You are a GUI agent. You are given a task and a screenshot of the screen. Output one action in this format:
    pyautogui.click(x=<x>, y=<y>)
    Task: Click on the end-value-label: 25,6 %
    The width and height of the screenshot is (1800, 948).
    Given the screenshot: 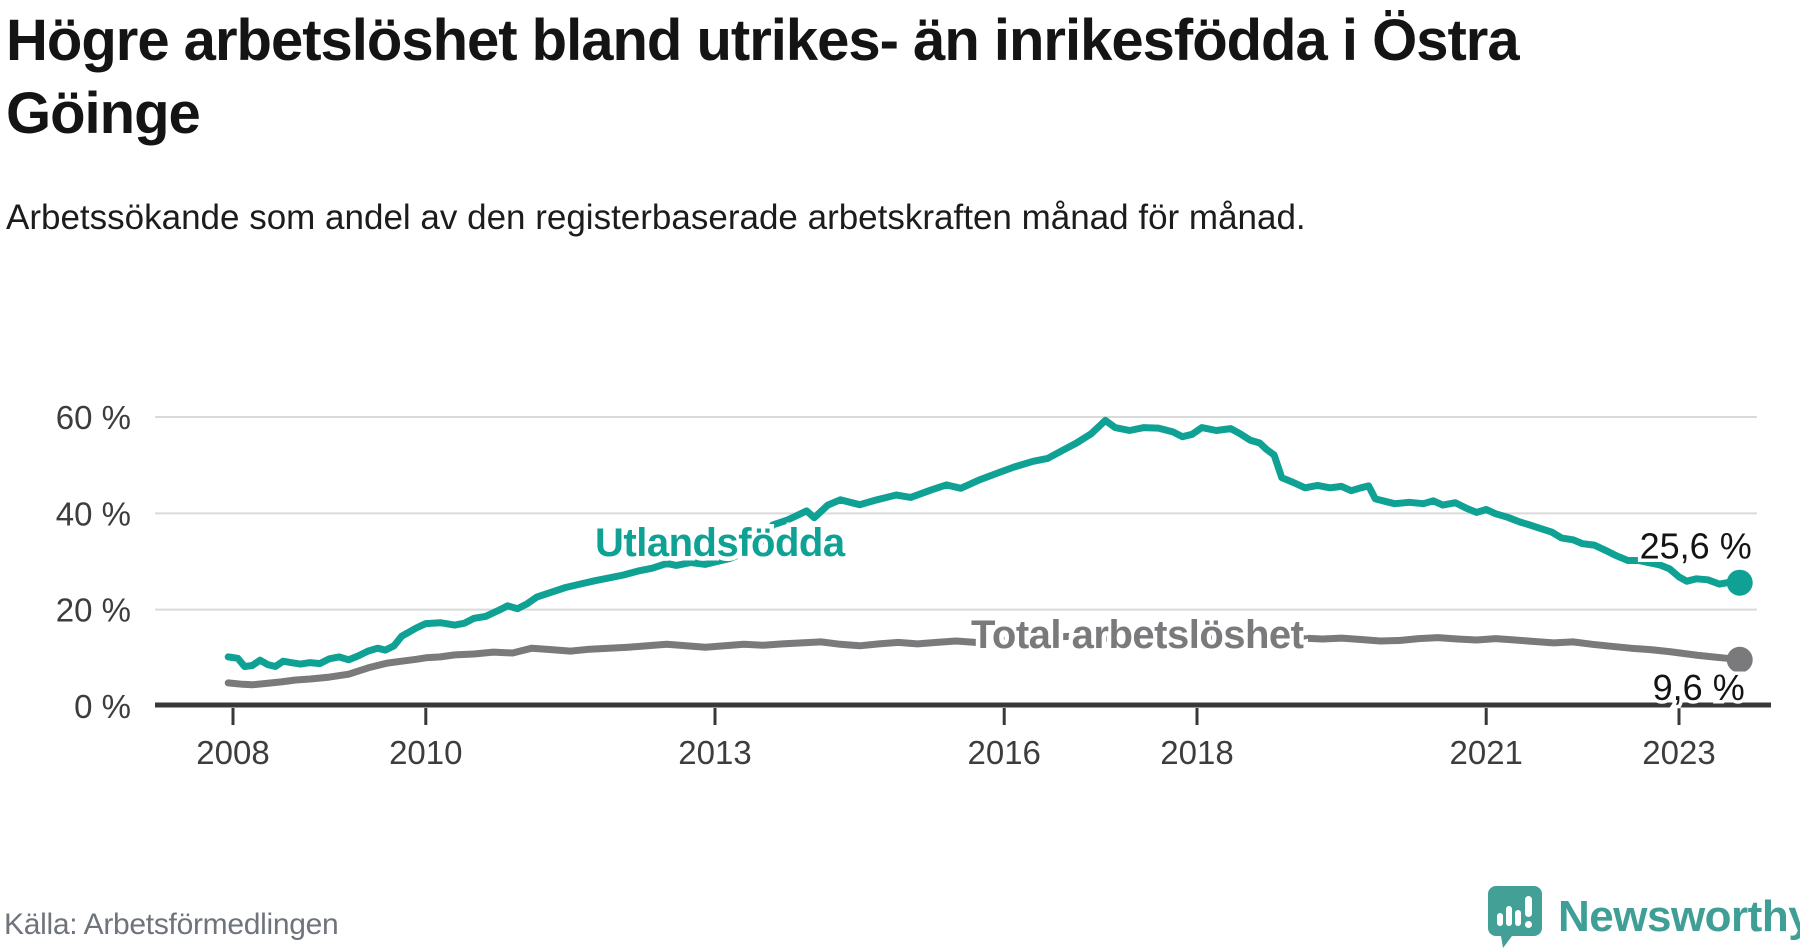 What is the action you would take?
    pyautogui.click(x=1696, y=546)
    